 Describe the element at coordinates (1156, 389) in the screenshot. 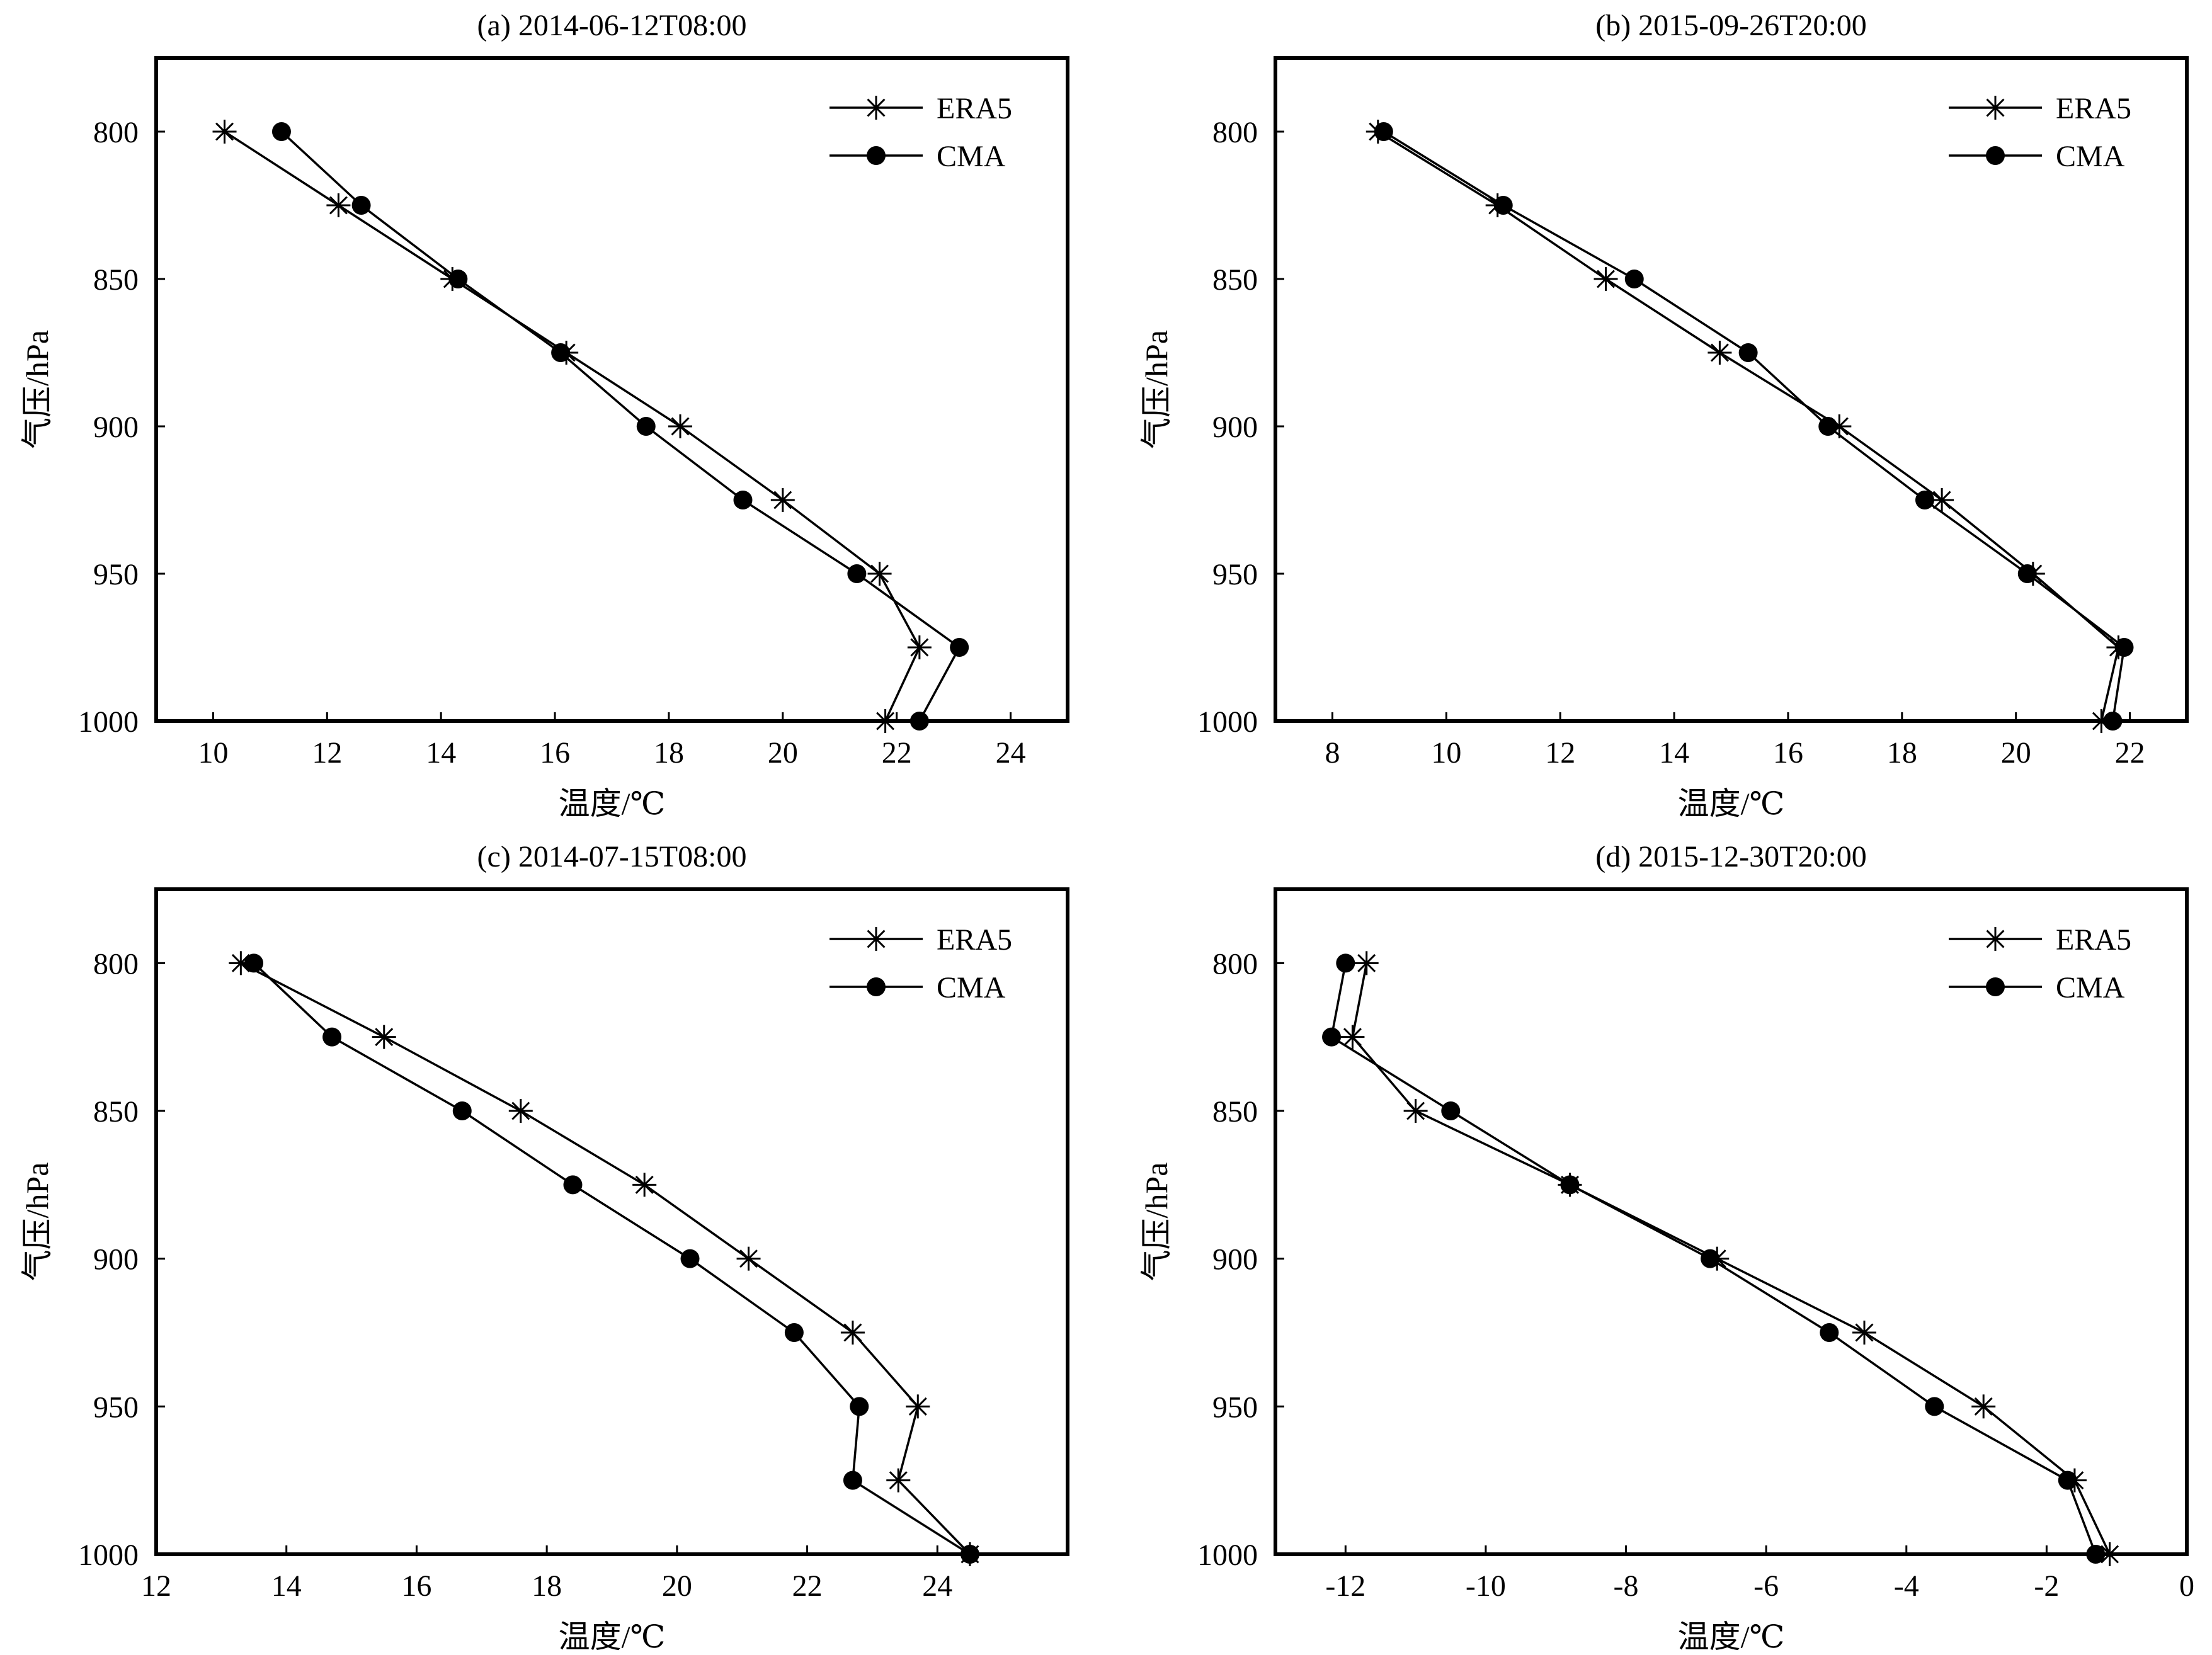

I see `y-axis-label: 气压/hPa` at that location.